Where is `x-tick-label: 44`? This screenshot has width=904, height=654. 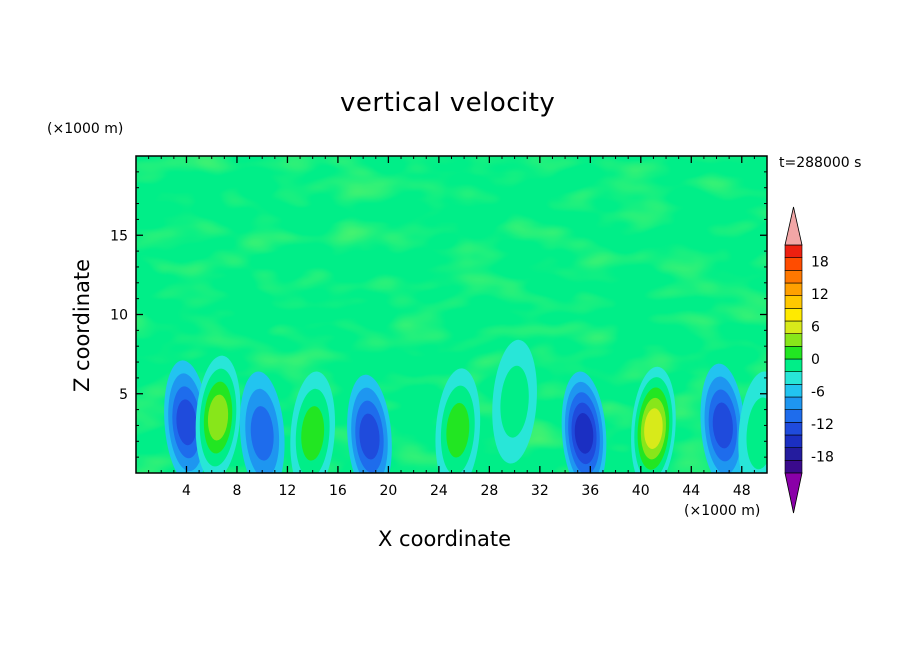 x-tick-label: 44 is located at coordinates (691, 491).